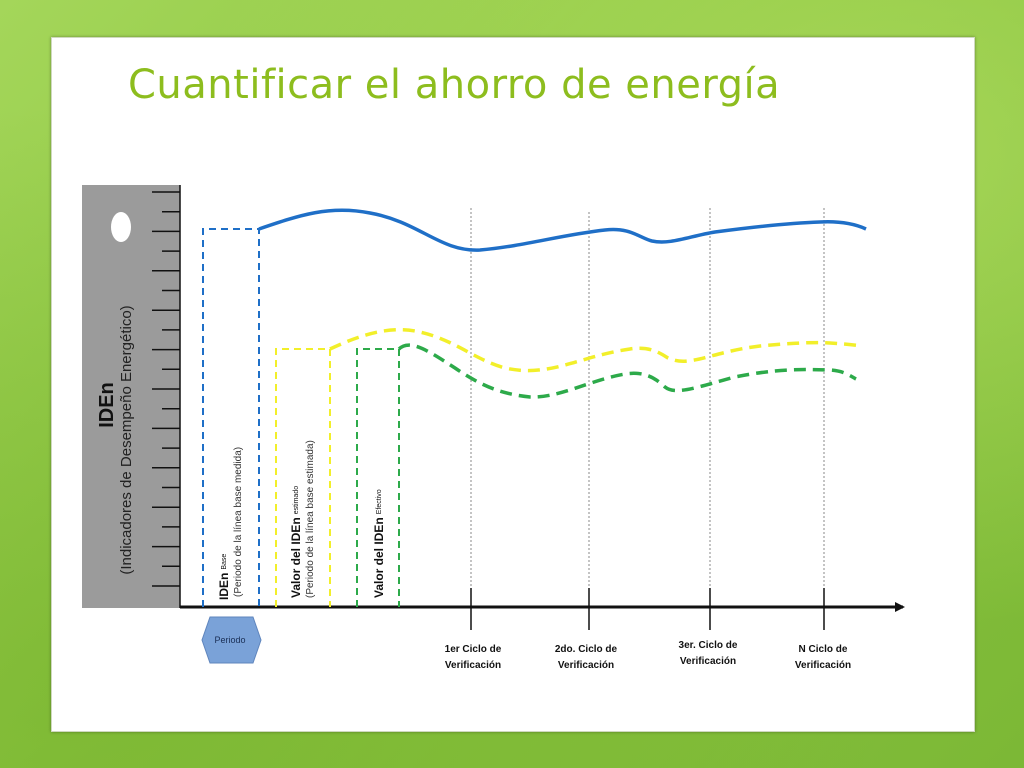  Describe the element at coordinates (126, 439) in the screenshot. I see `y-axis-subtitle: (Indicadores de Desempeño Energético)` at that location.